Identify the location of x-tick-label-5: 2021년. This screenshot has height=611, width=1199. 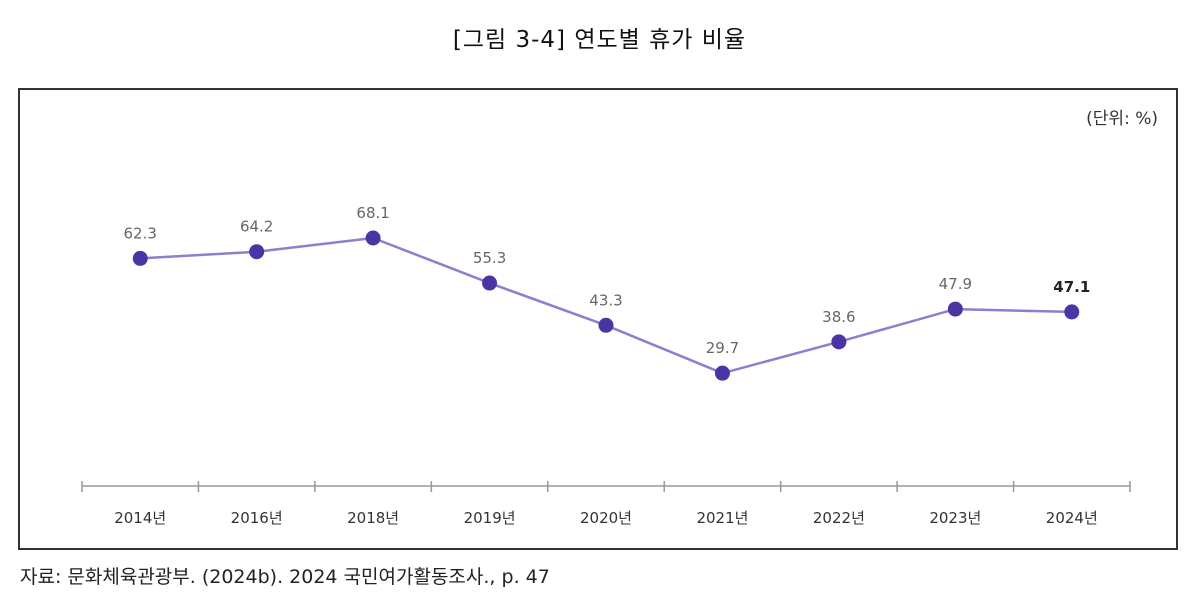
(722, 518).